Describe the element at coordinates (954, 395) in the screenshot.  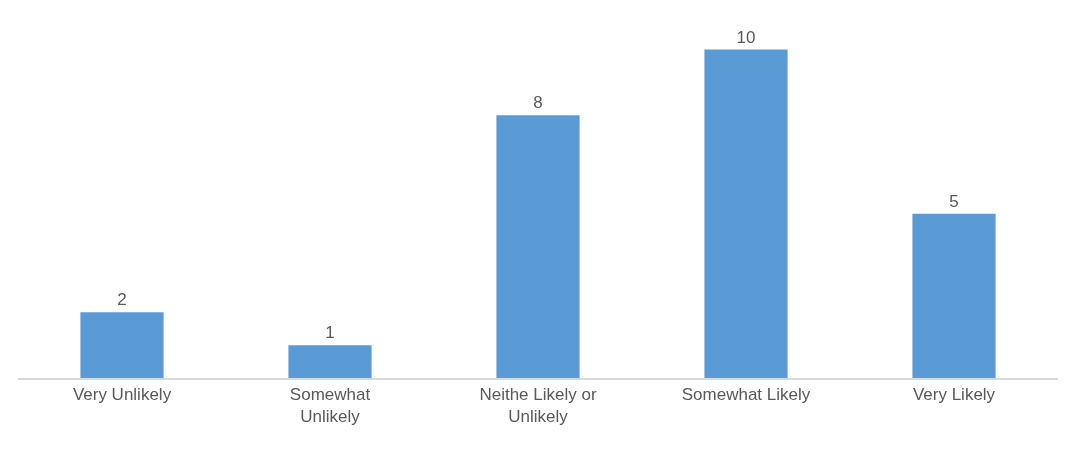
I see `x-tick-label: Very Likely` at that location.